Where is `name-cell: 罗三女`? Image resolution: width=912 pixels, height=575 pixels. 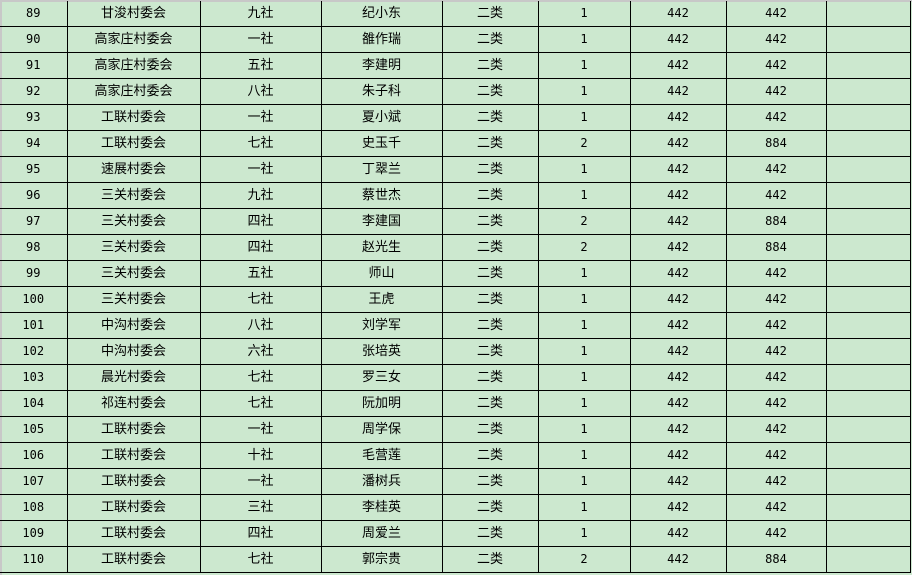
name-cell: 罗三女 is located at coordinates (381, 377).